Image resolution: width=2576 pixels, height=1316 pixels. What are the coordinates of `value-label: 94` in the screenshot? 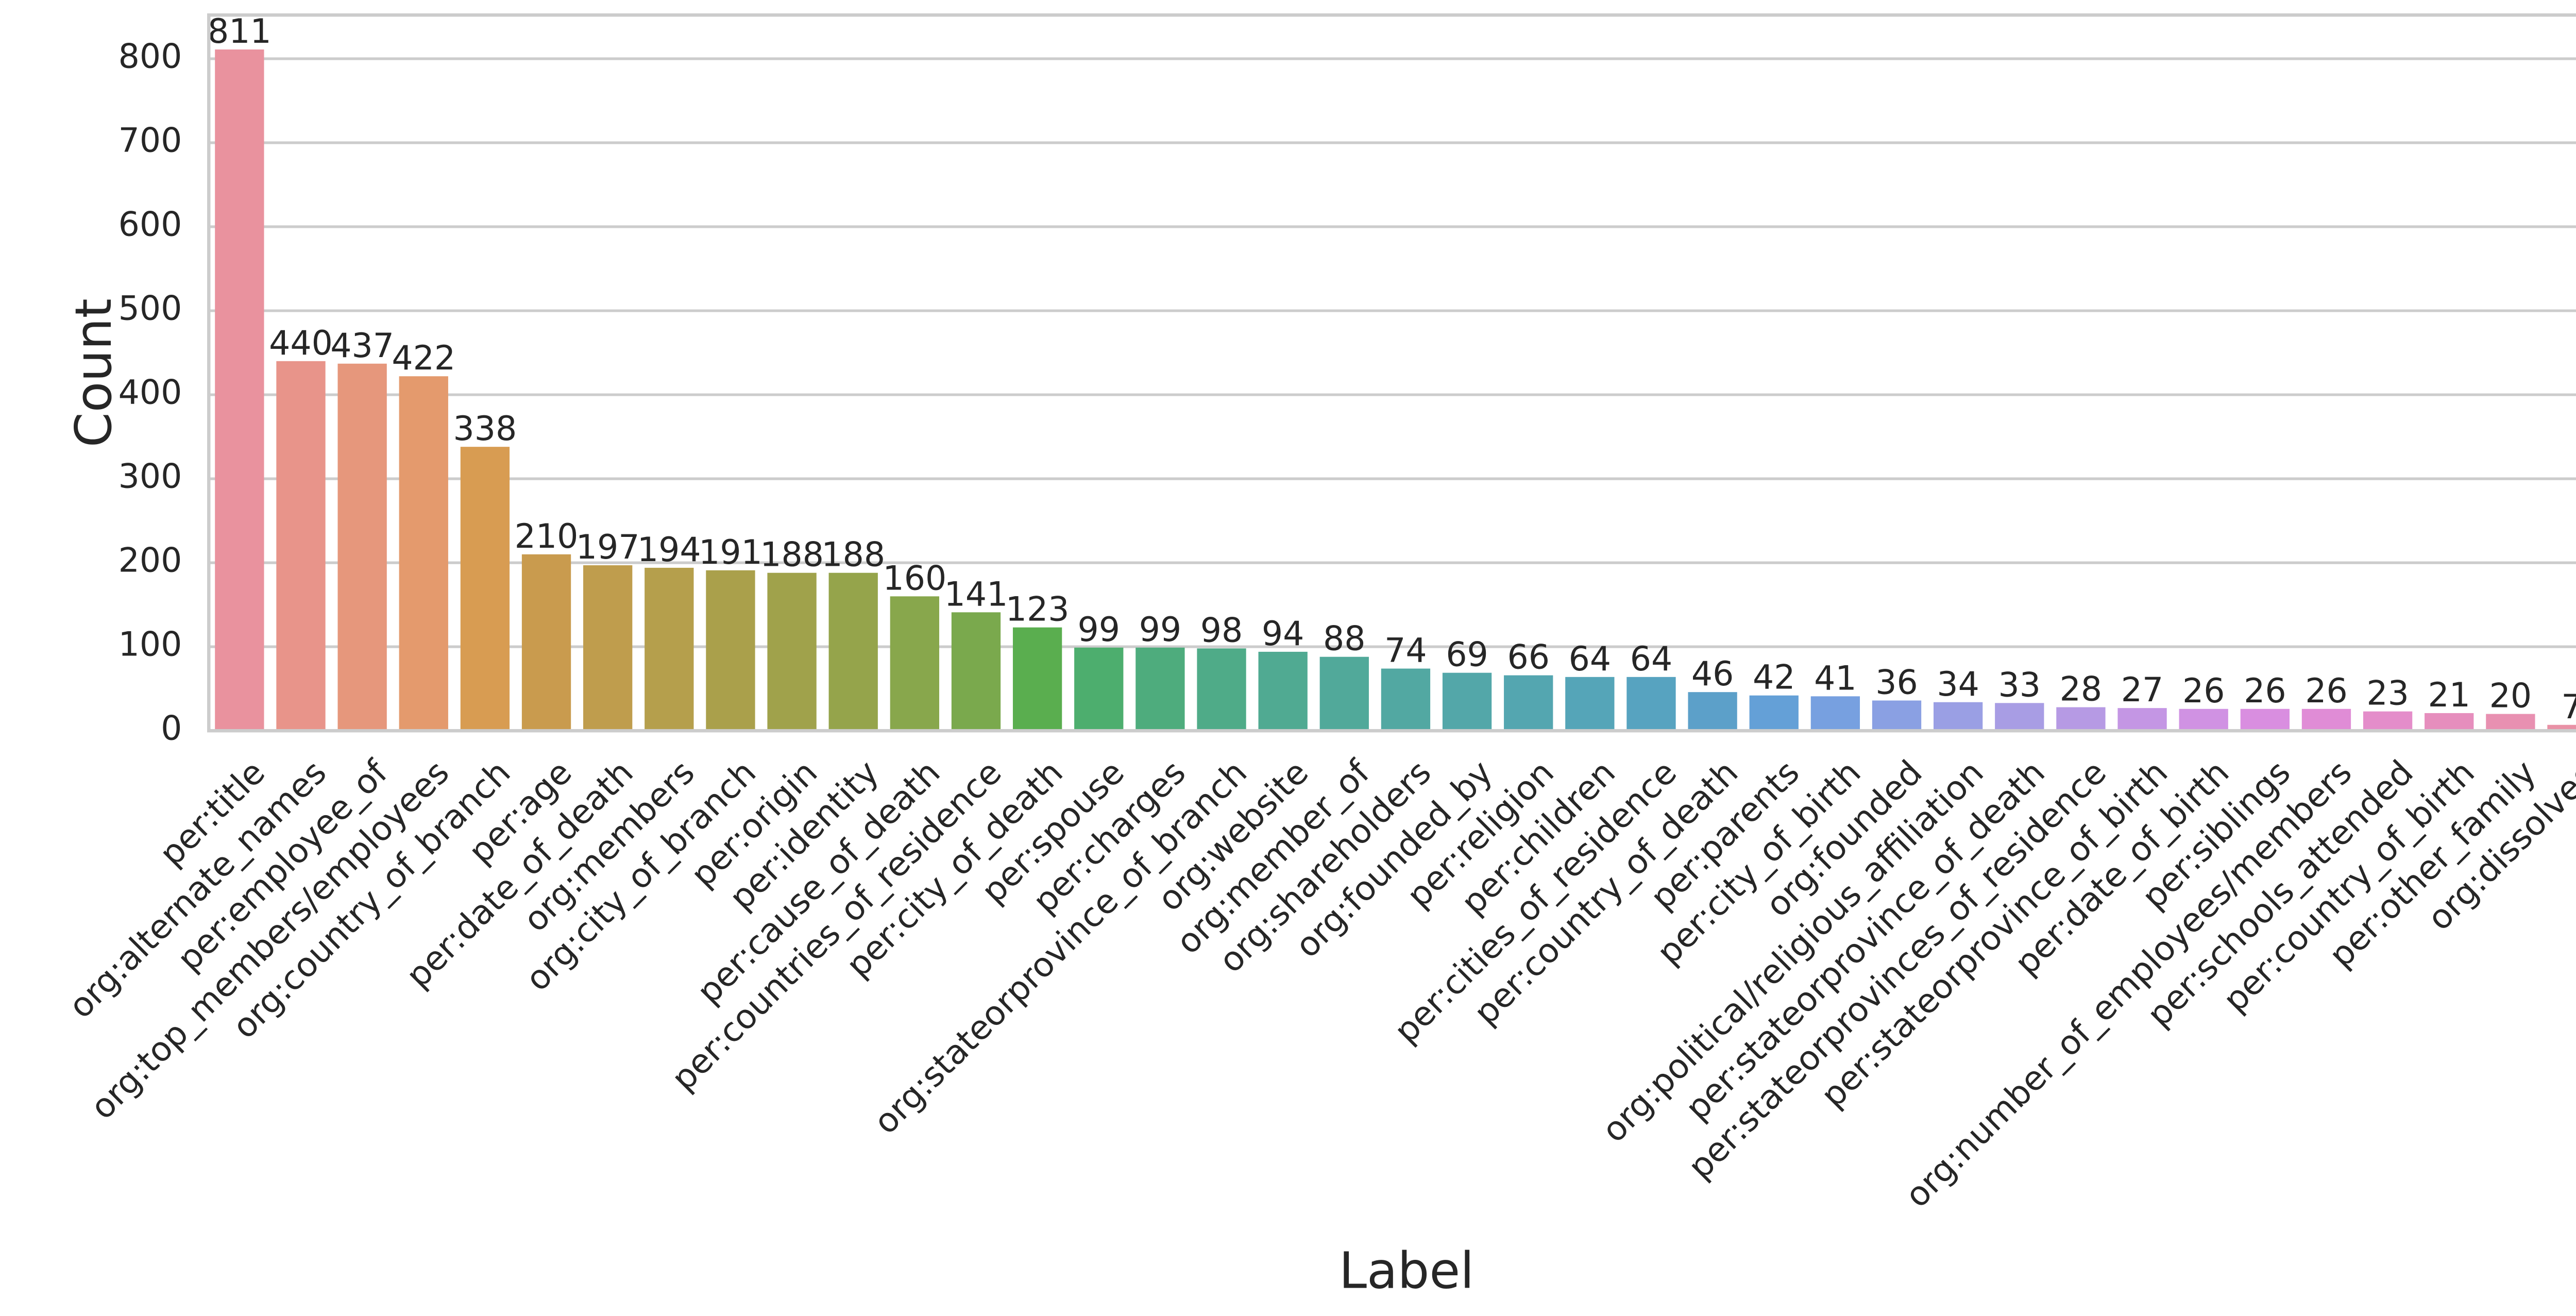 It's located at (1283, 634).